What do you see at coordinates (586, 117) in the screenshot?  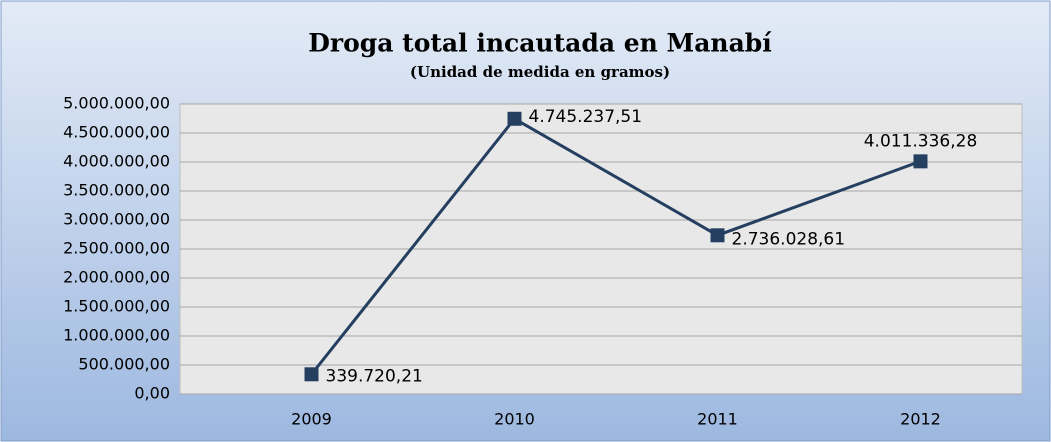 I see `data-label: 4.745.237,51` at bounding box center [586, 117].